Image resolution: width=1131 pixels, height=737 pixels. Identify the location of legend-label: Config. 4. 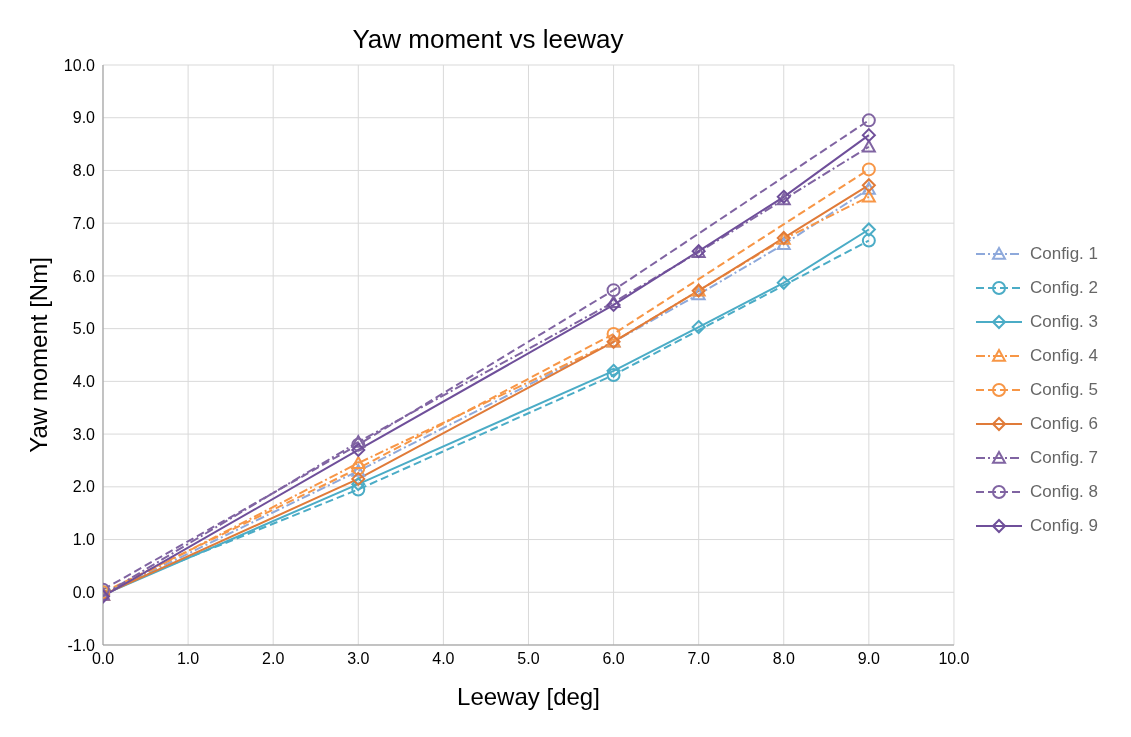
(1063, 356).